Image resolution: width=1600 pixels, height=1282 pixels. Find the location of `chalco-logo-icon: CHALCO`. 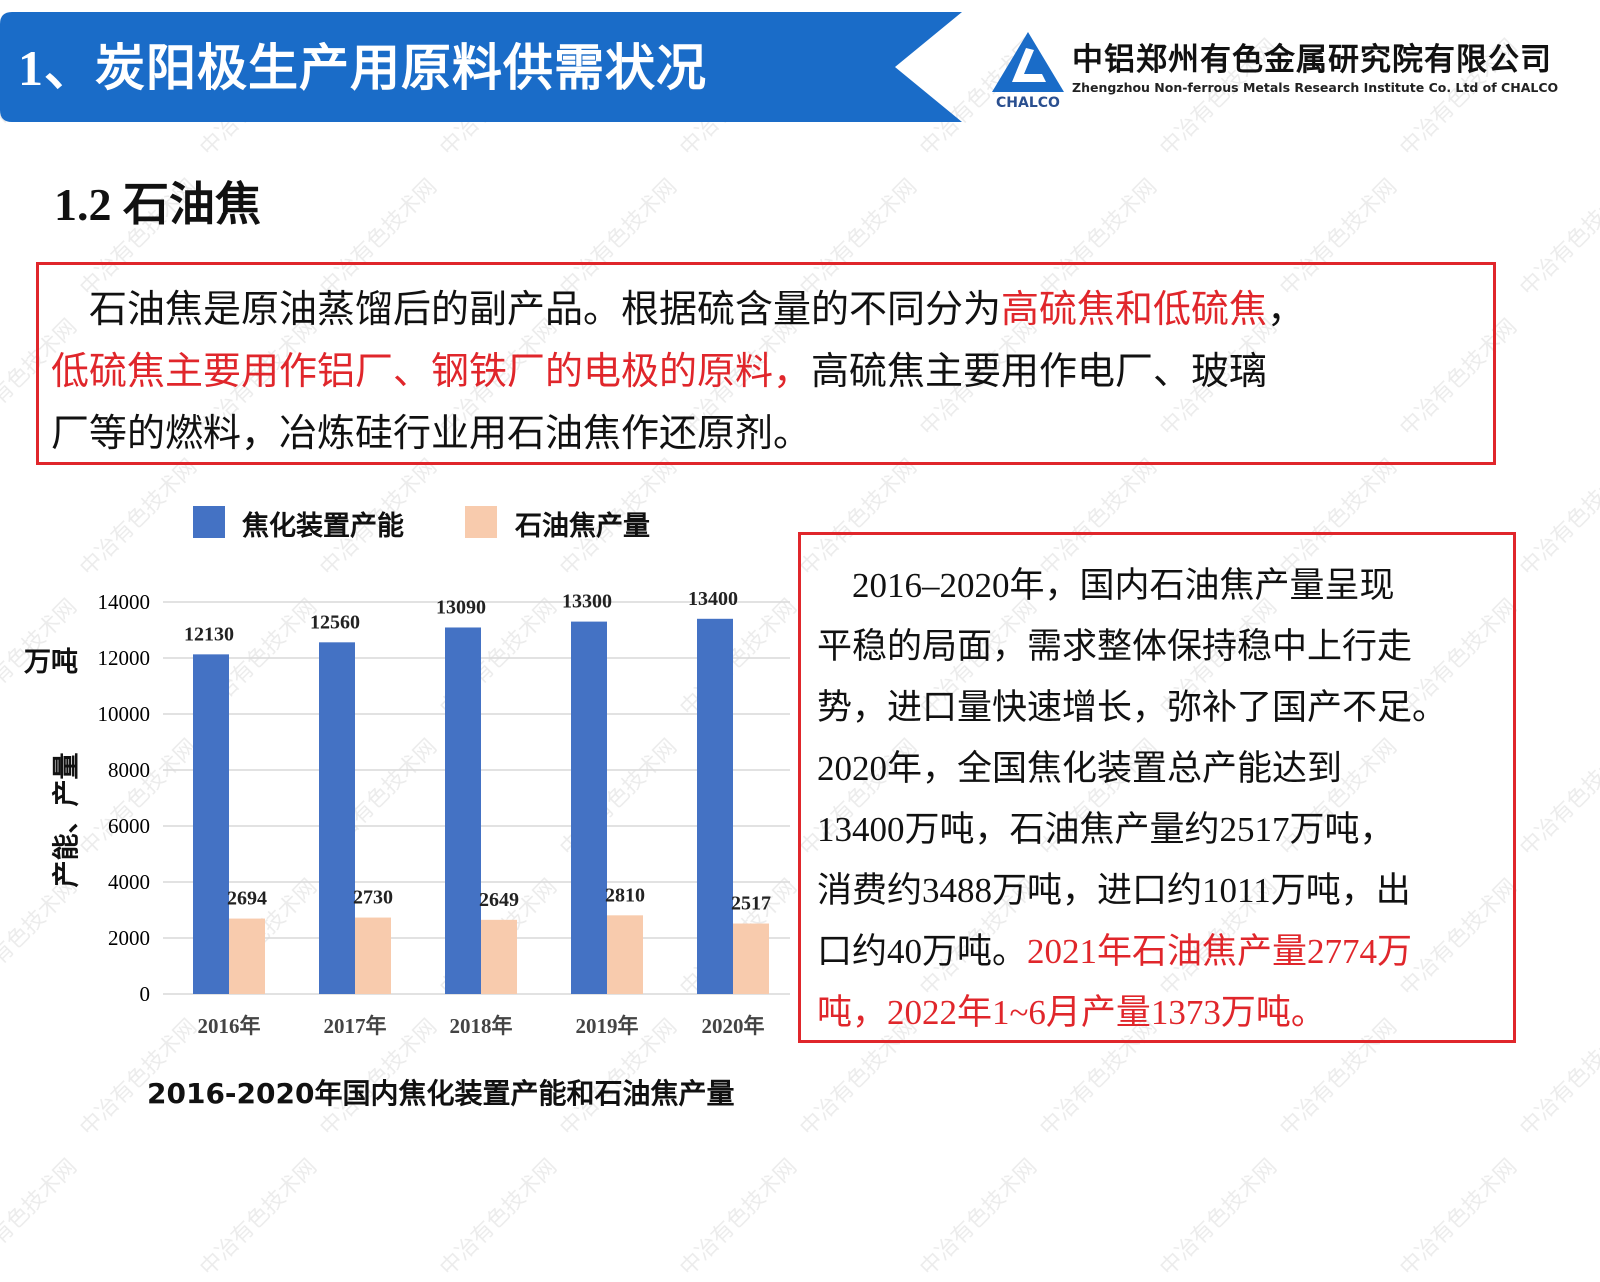

chalco-logo-icon: CHALCO is located at coordinates (1028, 71).